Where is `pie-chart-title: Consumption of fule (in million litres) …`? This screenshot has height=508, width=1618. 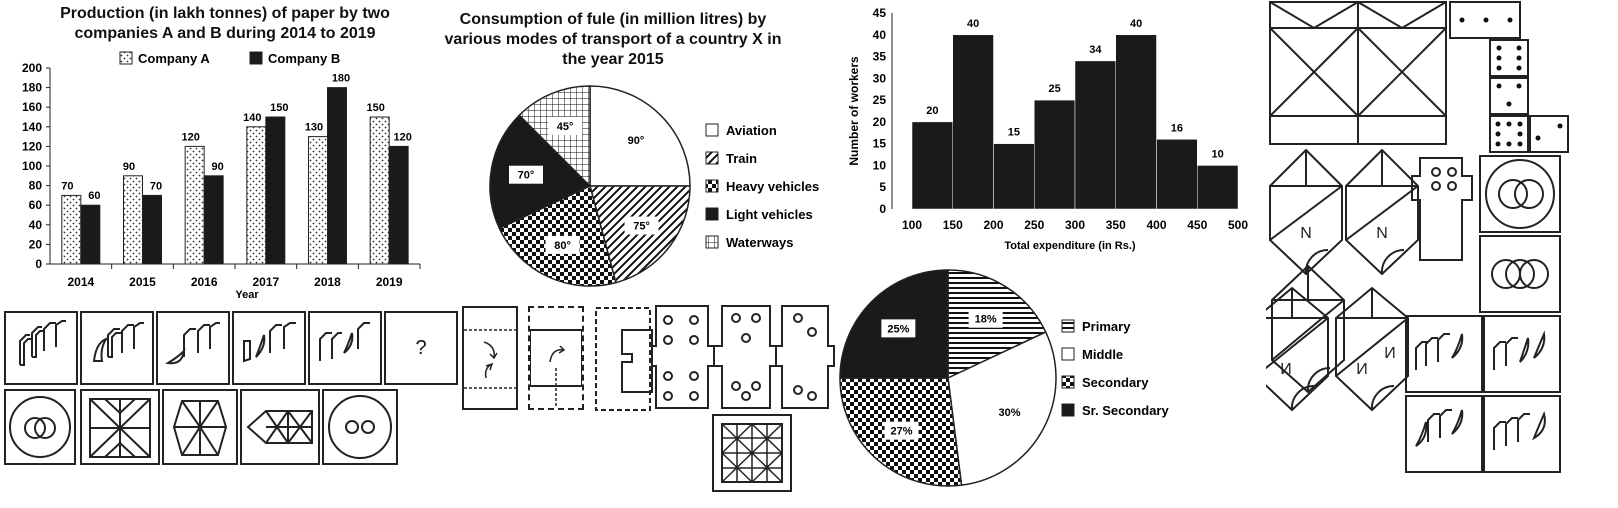
pie-chart-title: Consumption of fule (in million litres) … is located at coordinates (613, 39).